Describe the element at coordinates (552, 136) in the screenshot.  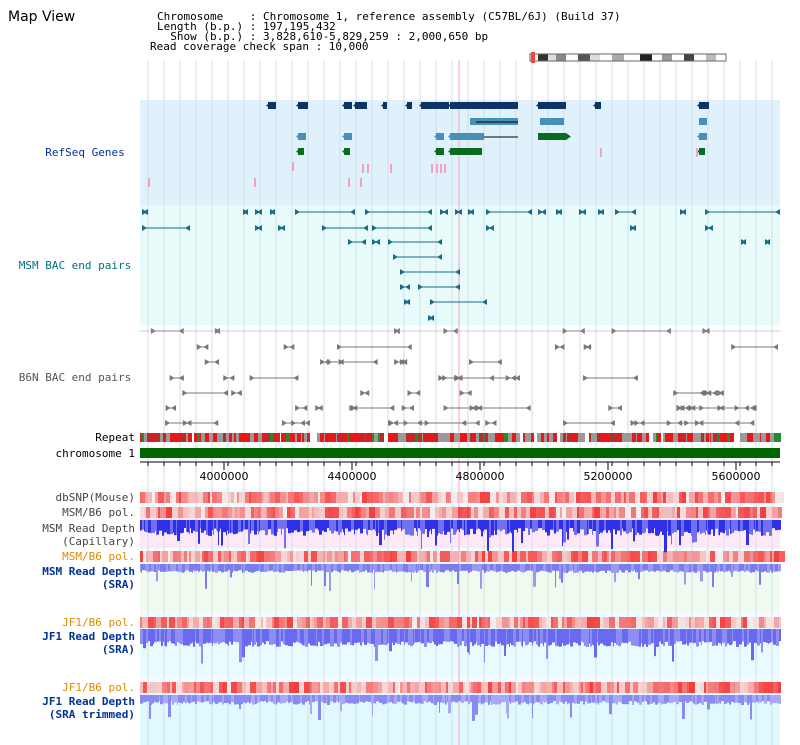
I see `gene-feature` at that location.